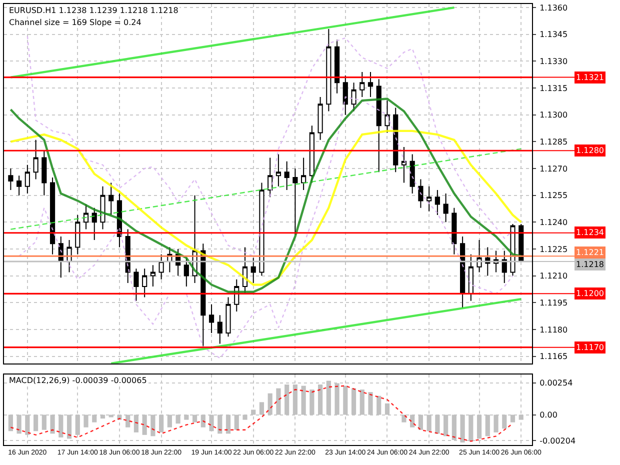  Describe the element at coordinates (554, 169) in the screenshot. I see `y-tick-label: 1.1270` at that location.